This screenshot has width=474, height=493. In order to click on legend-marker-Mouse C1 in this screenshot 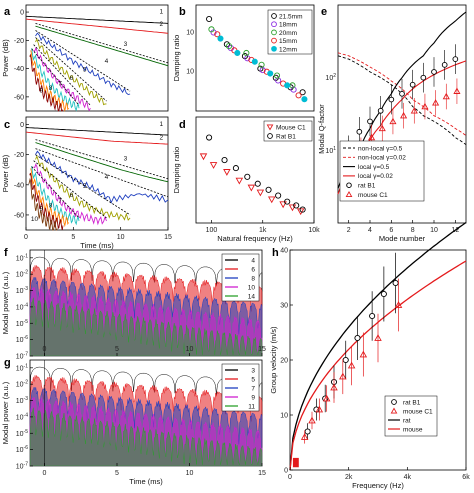, I will do `click(270, 127)`.